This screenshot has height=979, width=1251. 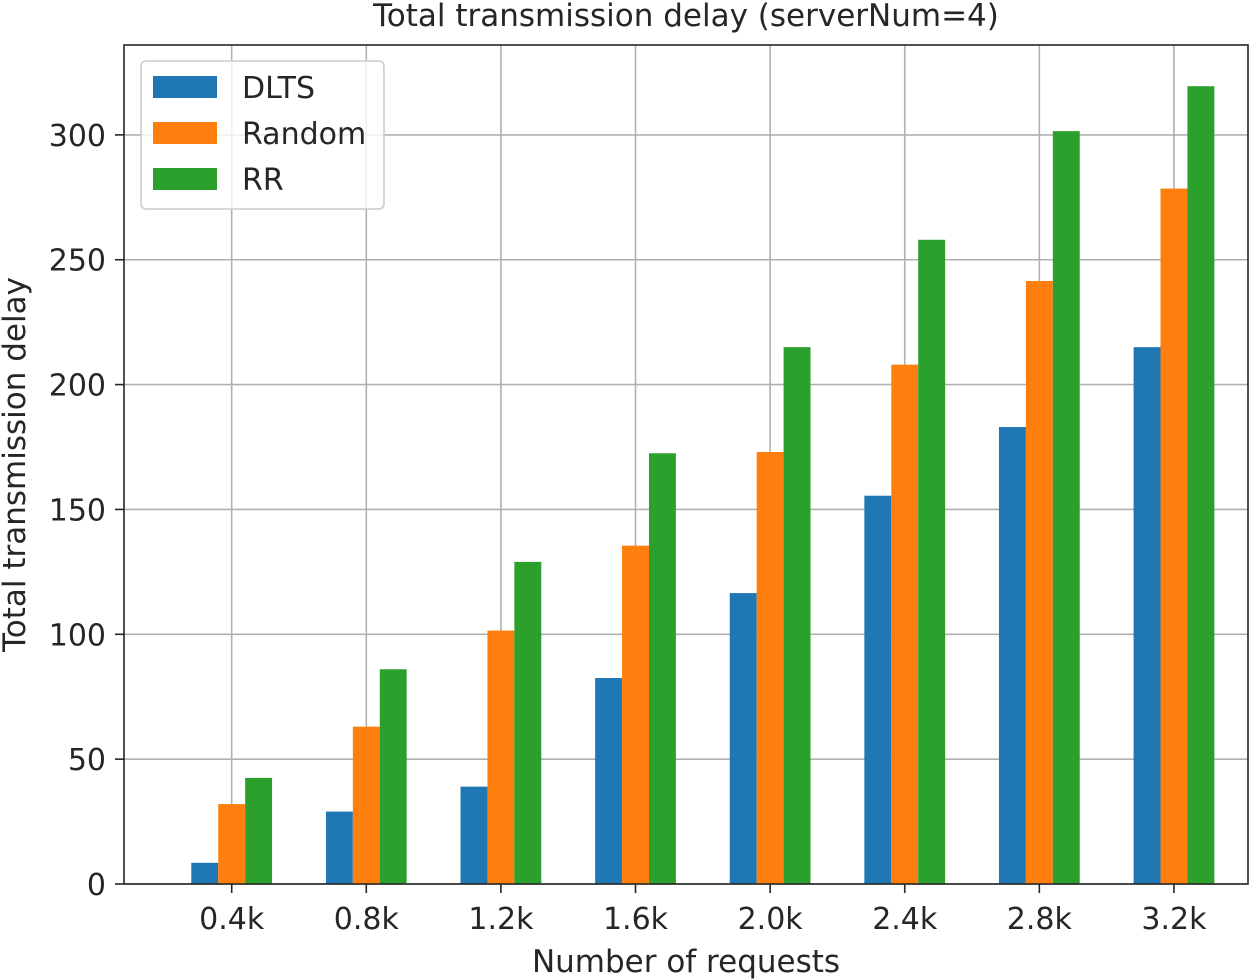 I want to click on x-tick-label: 0.8k, so click(x=367, y=919).